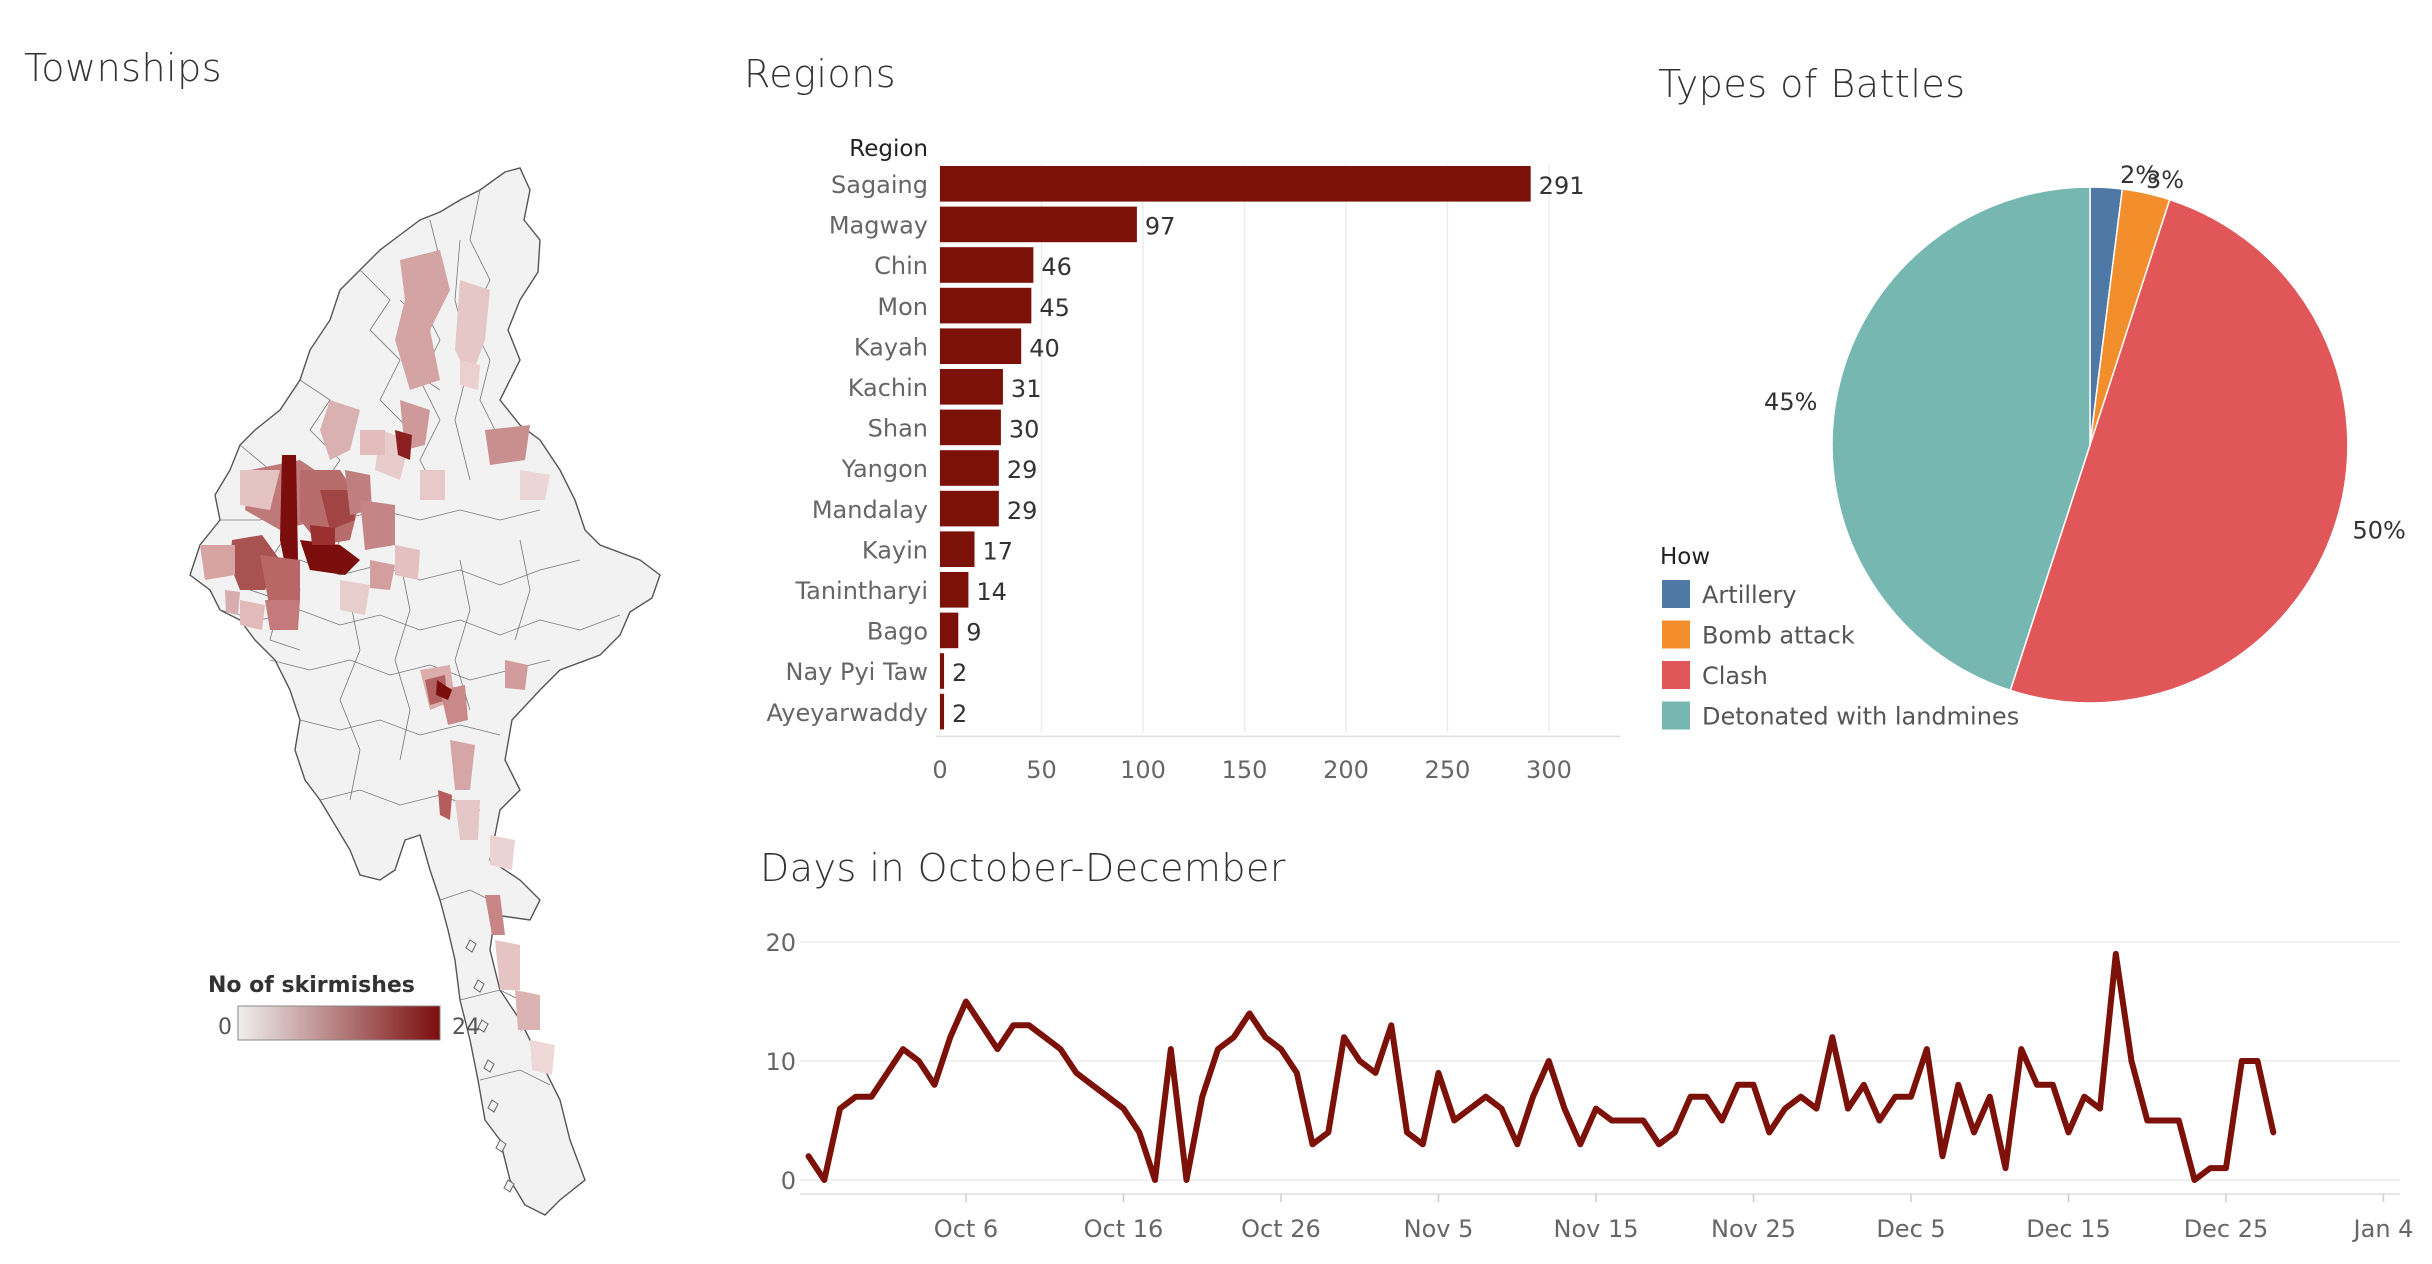 The image size is (2432, 1264). What do you see at coordinates (1041, 770) in the screenshot?
I see `bar-x-tick-label: 50` at bounding box center [1041, 770].